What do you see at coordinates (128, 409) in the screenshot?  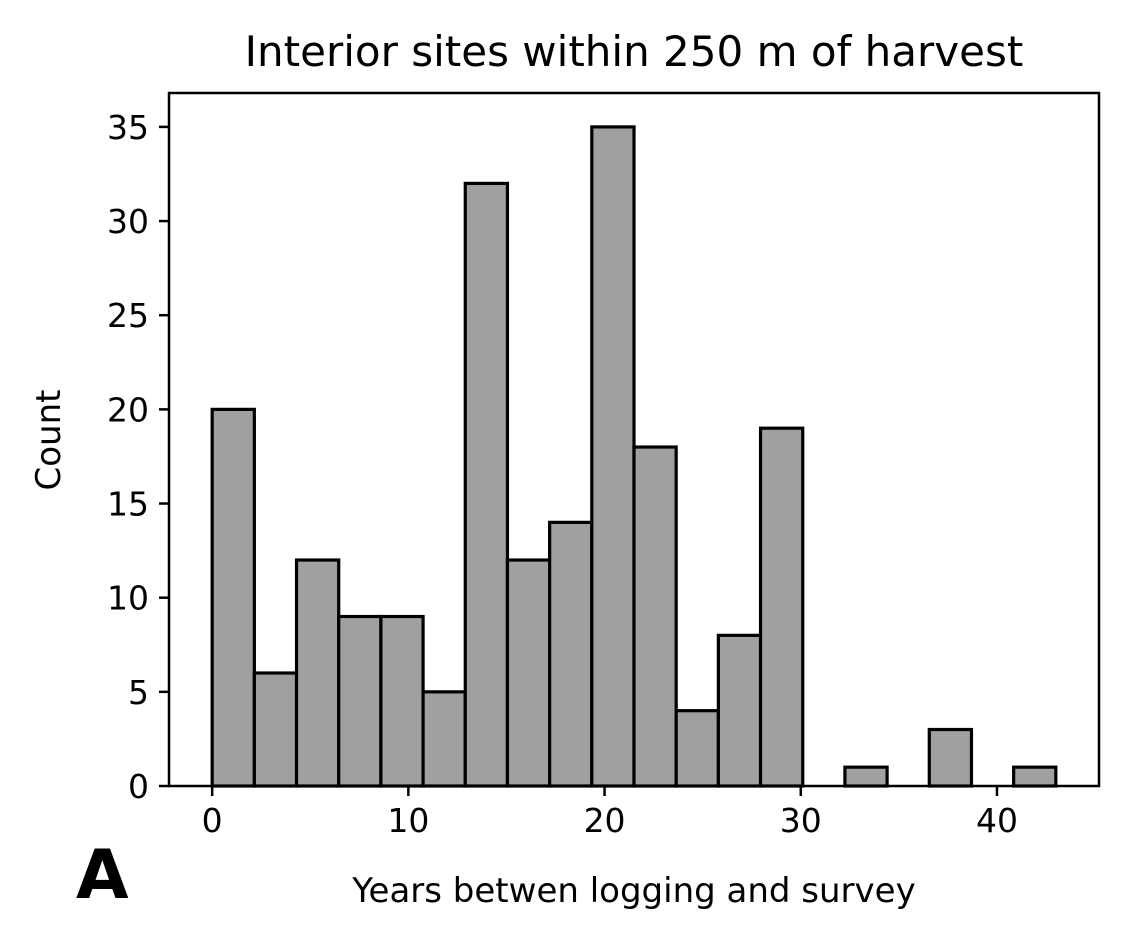 I see `y-tick-label: 20` at bounding box center [128, 409].